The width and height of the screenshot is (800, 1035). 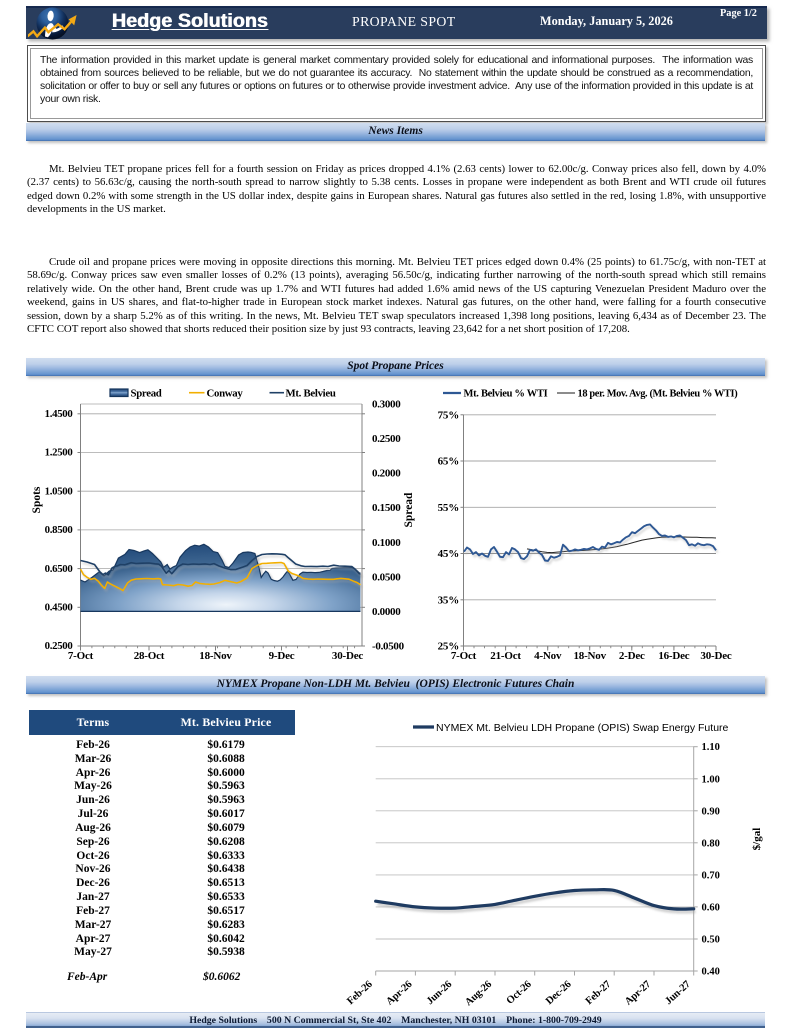 What do you see at coordinates (677, 993) in the screenshot?
I see `svg-text: Jun-27` at bounding box center [677, 993].